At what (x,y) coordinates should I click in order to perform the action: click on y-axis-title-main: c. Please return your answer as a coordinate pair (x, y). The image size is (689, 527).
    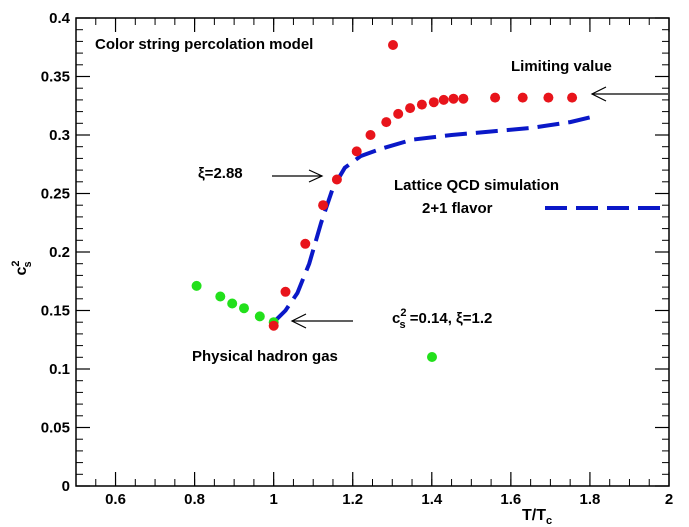
    Looking at the image, I should click on (21, 271).